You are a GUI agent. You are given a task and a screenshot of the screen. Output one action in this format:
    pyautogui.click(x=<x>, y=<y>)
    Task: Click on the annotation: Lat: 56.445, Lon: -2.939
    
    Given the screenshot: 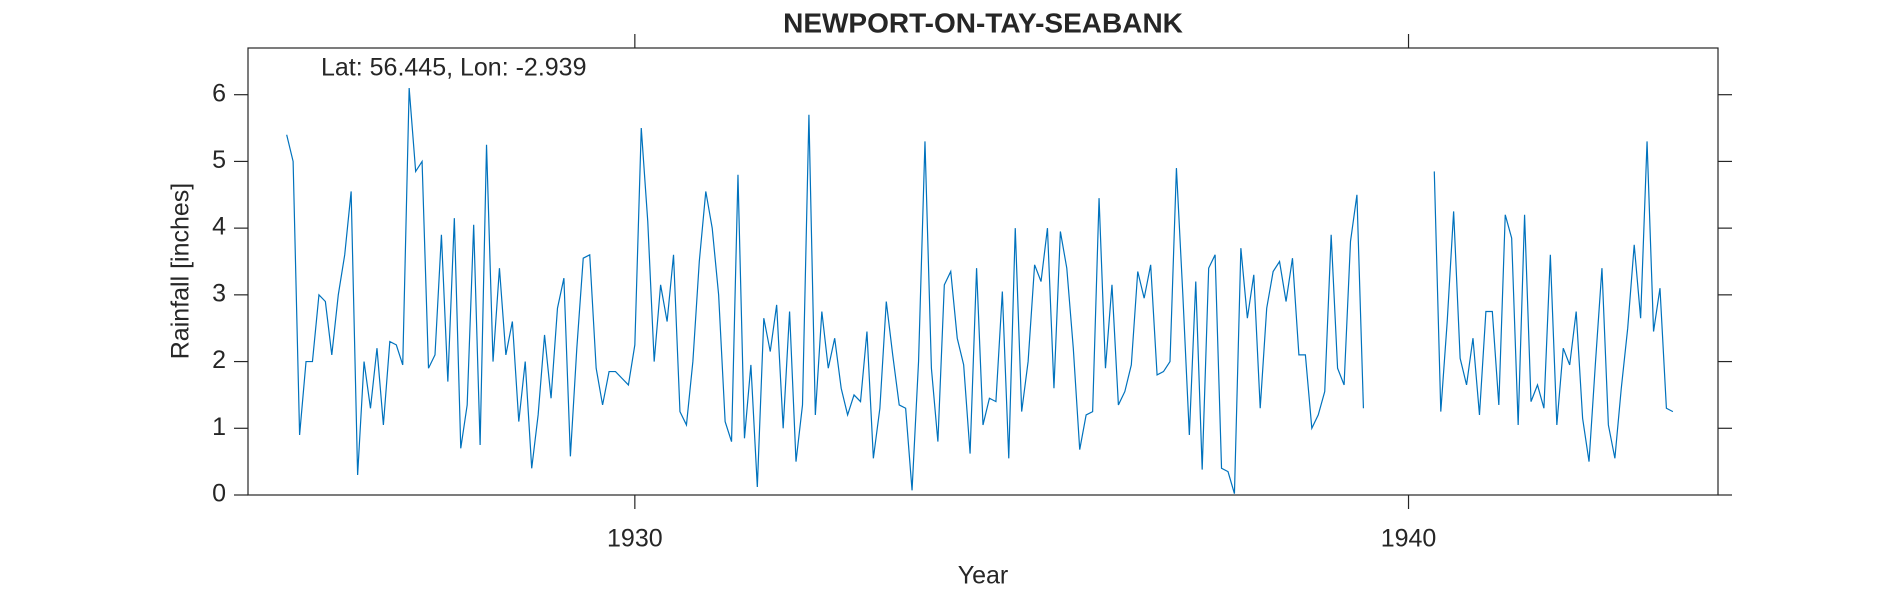 What is the action you would take?
    pyautogui.click(x=454, y=68)
    